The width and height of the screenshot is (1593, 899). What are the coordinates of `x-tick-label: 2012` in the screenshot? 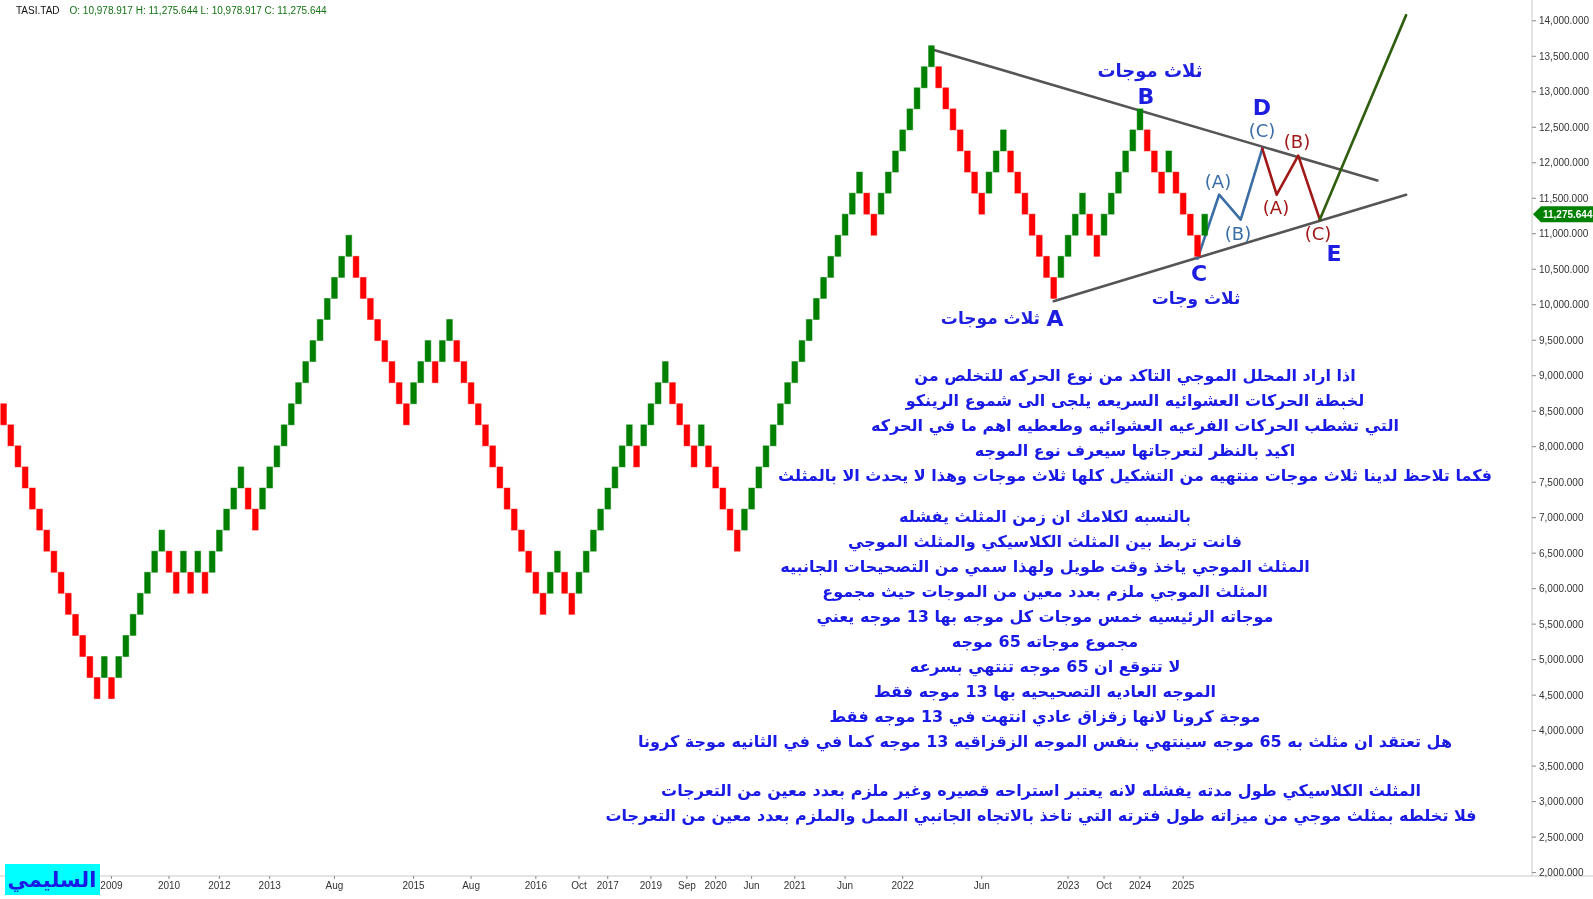 It's located at (219, 885).